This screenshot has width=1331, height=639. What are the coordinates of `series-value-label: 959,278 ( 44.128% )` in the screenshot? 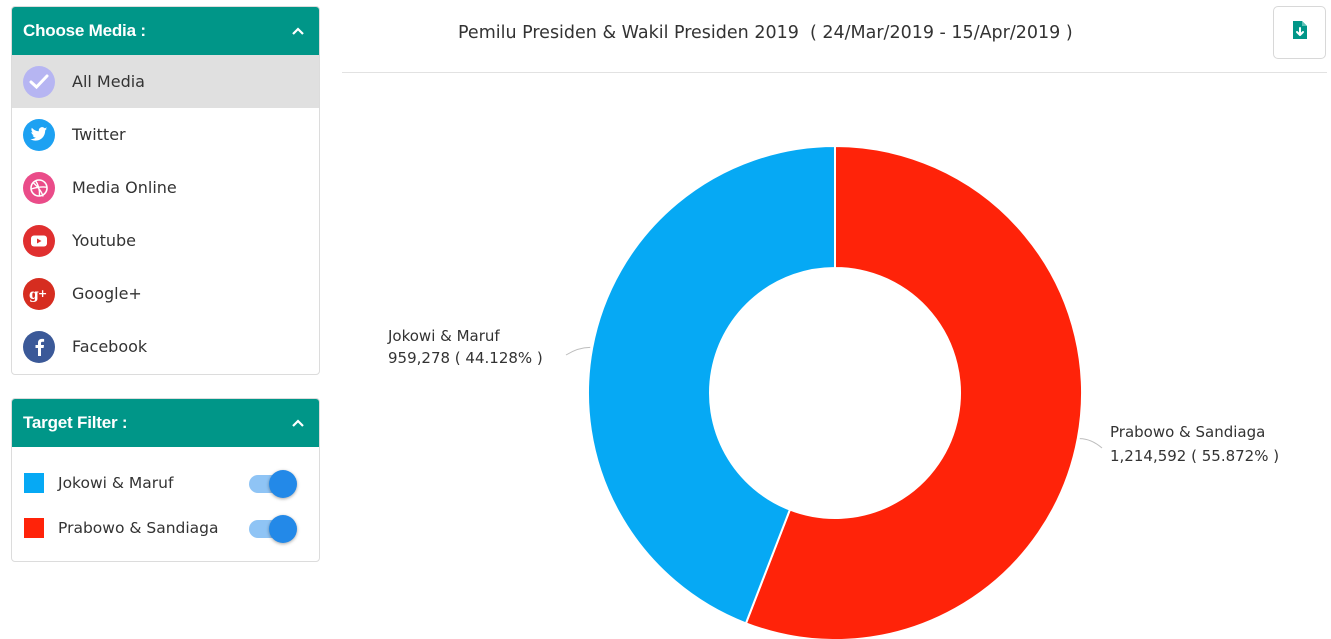 It's located at (465, 358).